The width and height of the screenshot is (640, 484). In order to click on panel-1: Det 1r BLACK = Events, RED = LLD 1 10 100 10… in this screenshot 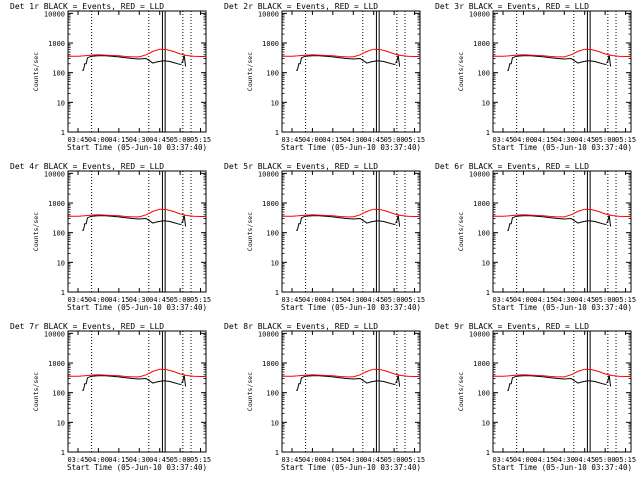, I will do `click(110, 77)`.